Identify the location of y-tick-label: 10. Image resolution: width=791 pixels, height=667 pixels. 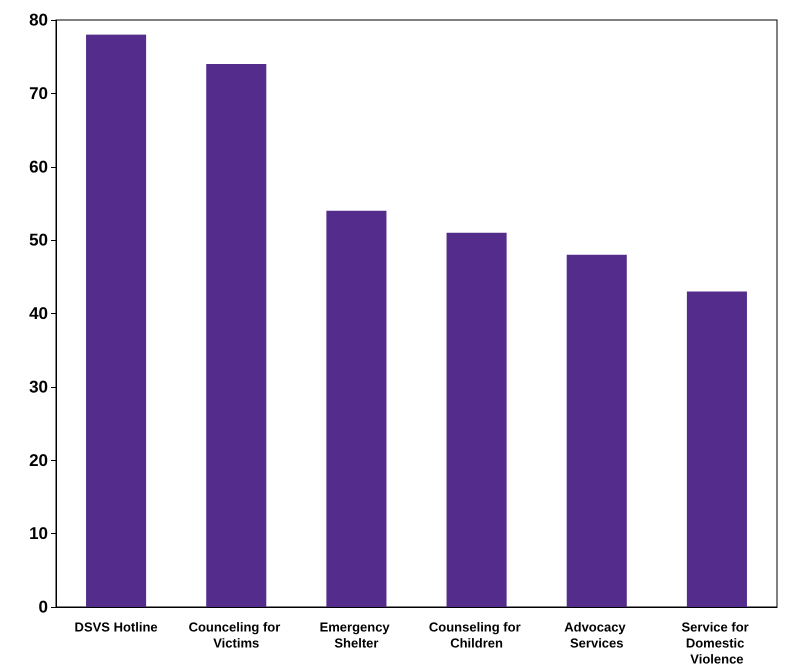
(38, 534).